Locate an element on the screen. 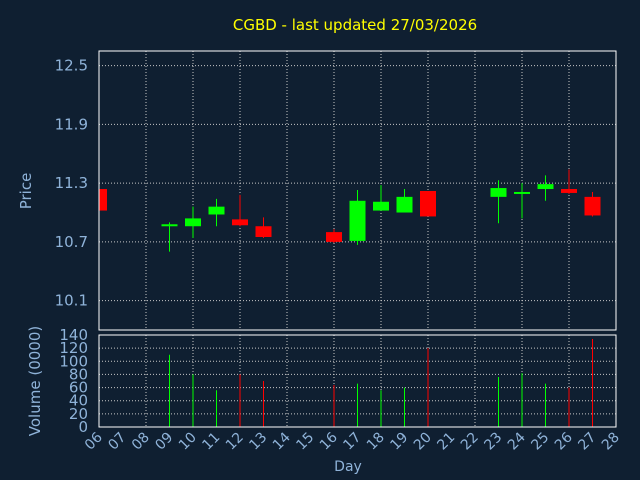 The image size is (640, 480). price-tick-label: 12.5 is located at coordinates (71, 66).